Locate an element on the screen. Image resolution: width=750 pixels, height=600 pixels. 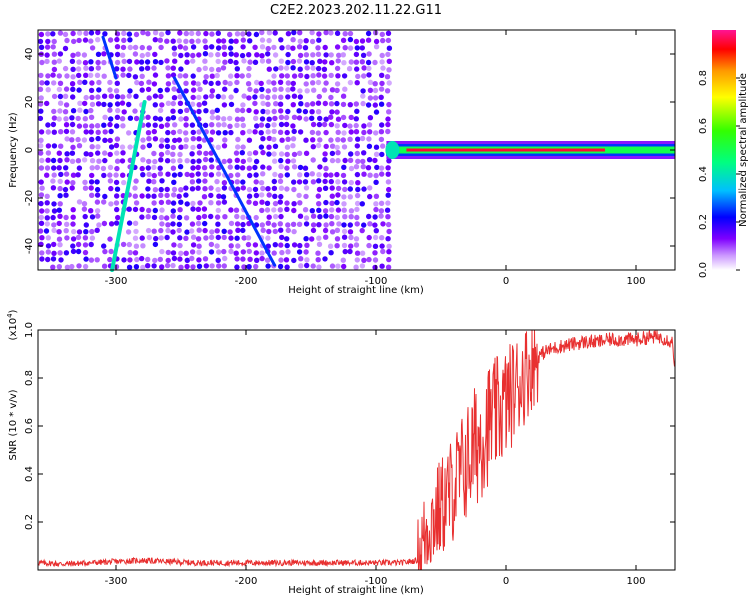
snr-x-label: Height of straight line (km) is located at coordinates (356, 590).